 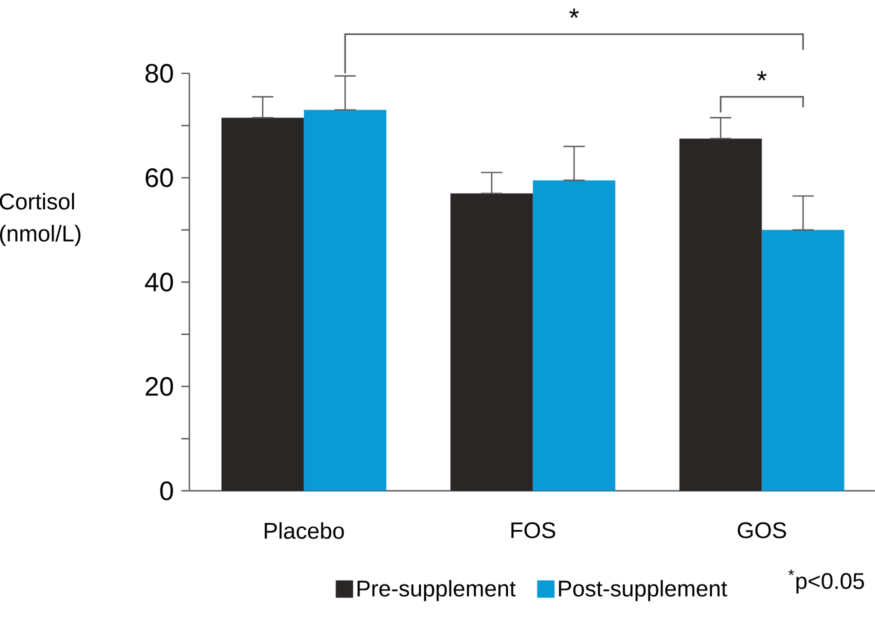 What do you see at coordinates (826, 581) in the screenshot?
I see `text: $^{*}$p<0.05` at bounding box center [826, 581].